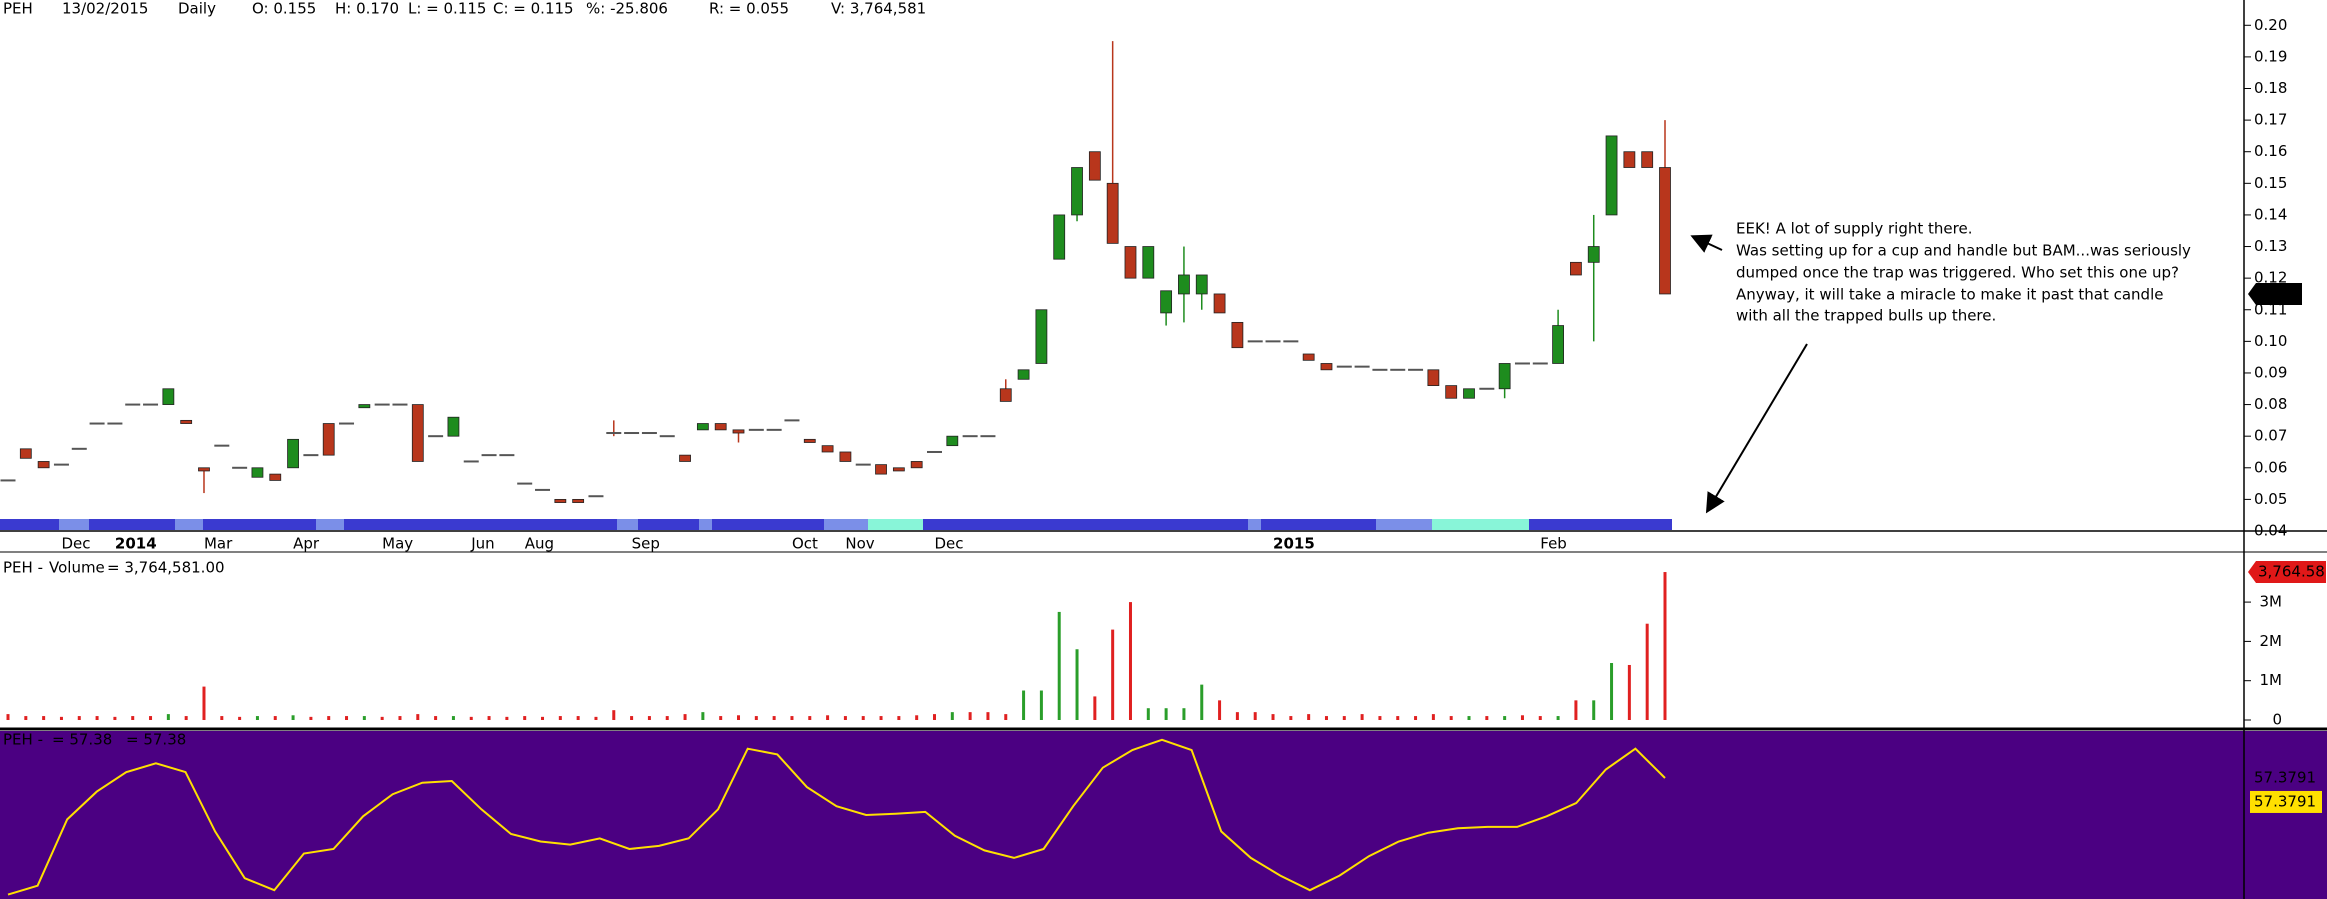 The height and width of the screenshot is (899, 2327). I want to click on x-tick-label: Feb, so click(1553, 544).